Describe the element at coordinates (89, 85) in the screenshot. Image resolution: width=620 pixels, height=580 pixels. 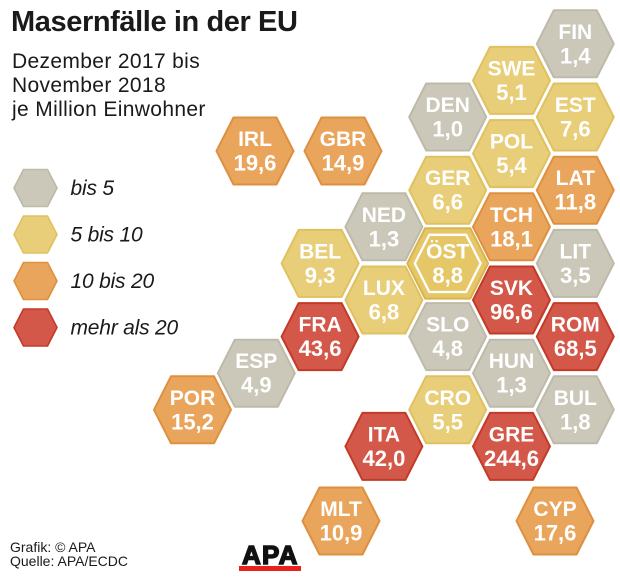
I see `svg-text: November 2018` at that location.